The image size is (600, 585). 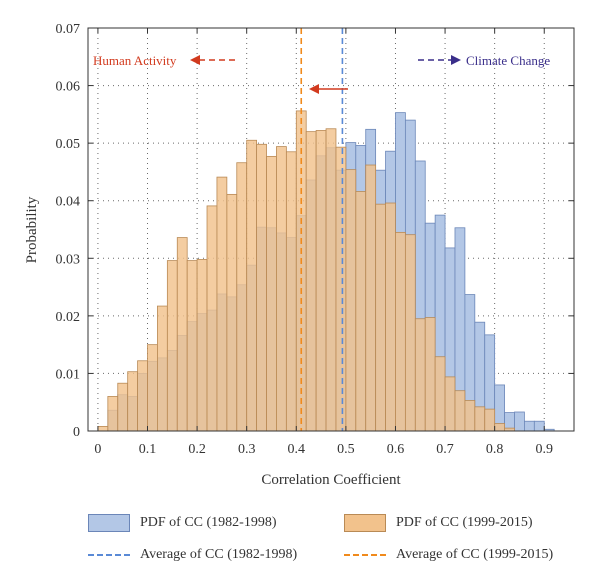 What do you see at coordinates (32, 229) in the screenshot?
I see `y-axis-label: Probability` at bounding box center [32, 229].